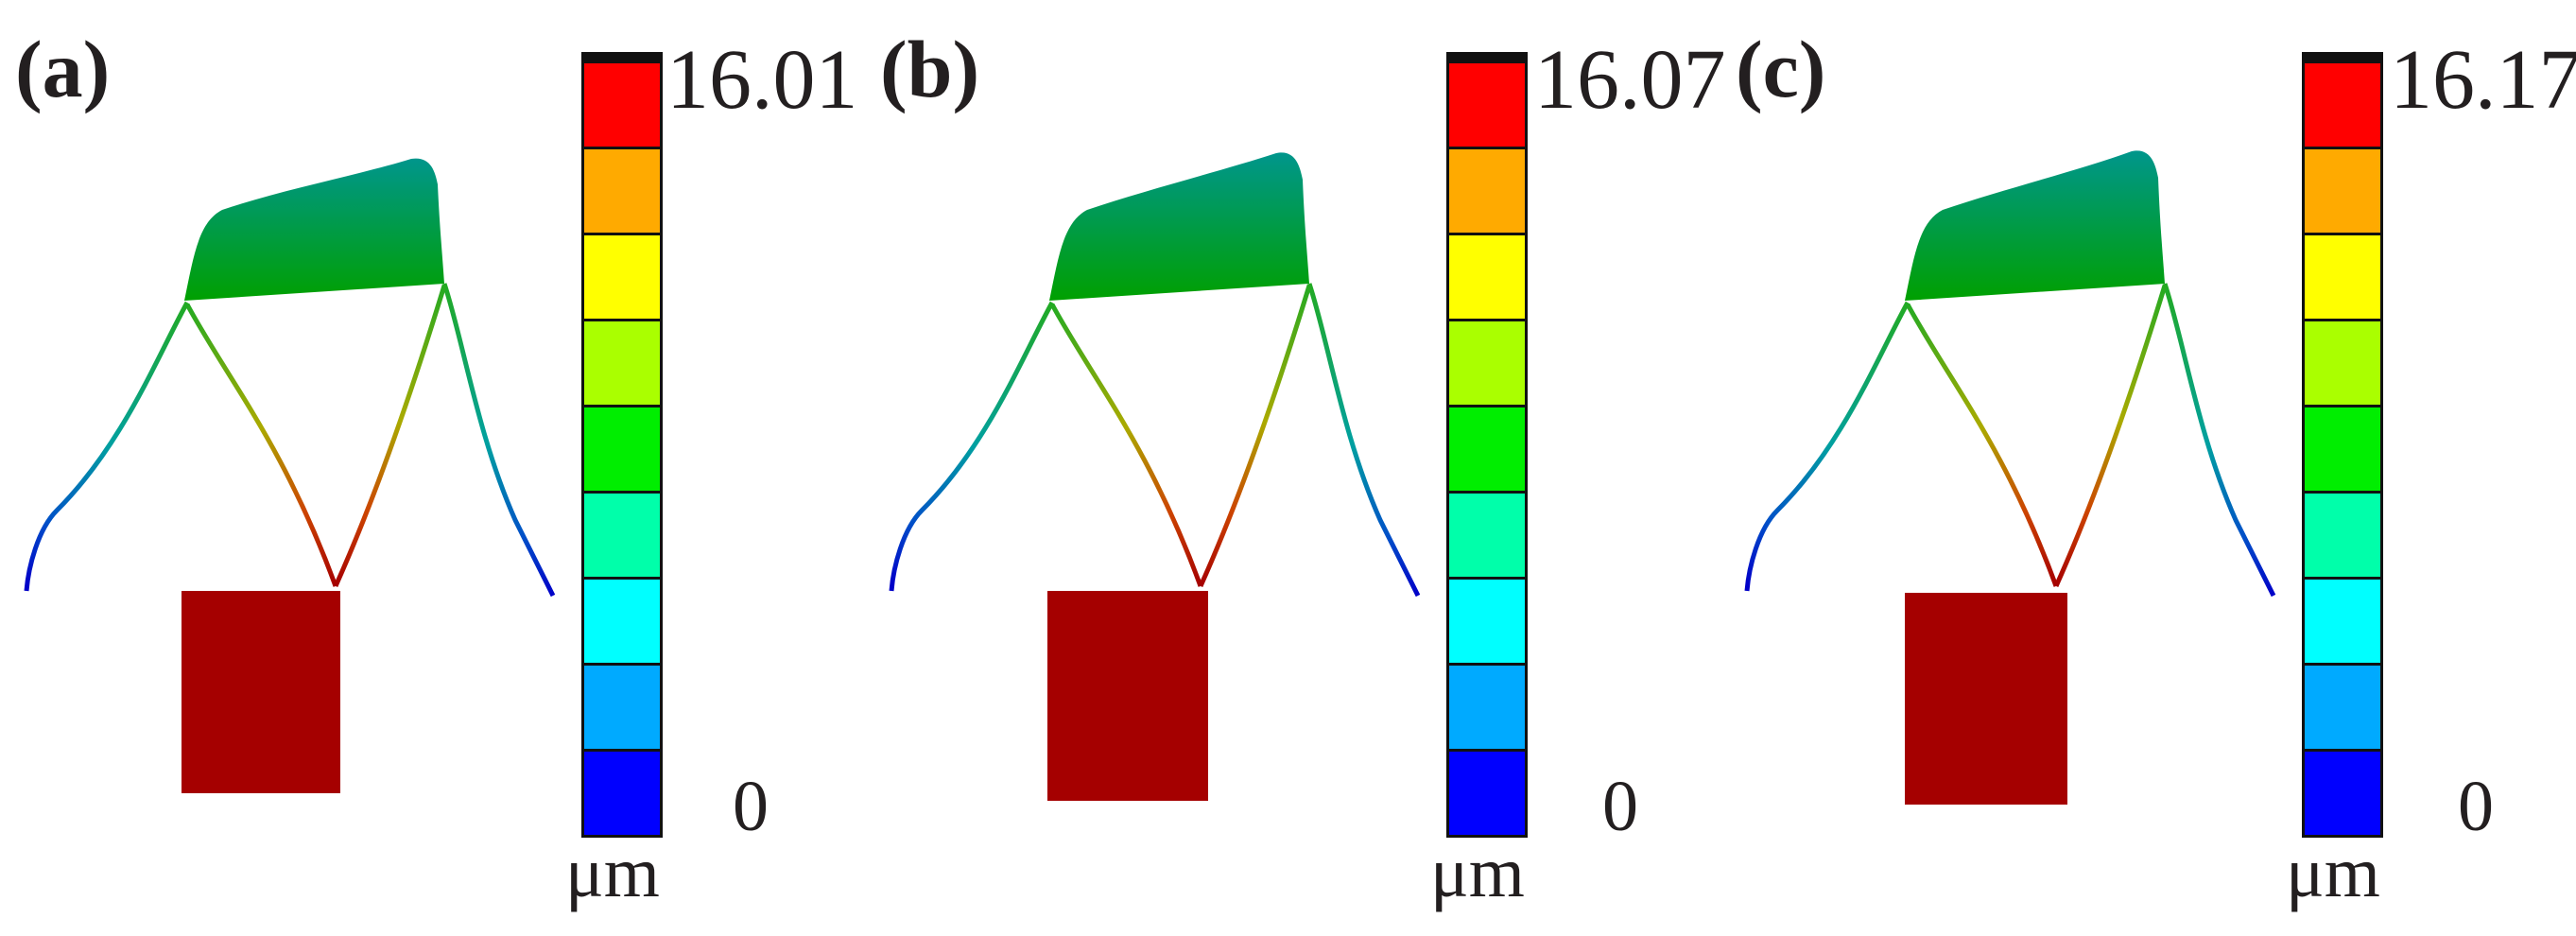 The image size is (2576, 936). I want to click on colorbar-max-value: 16.01, so click(762, 80).